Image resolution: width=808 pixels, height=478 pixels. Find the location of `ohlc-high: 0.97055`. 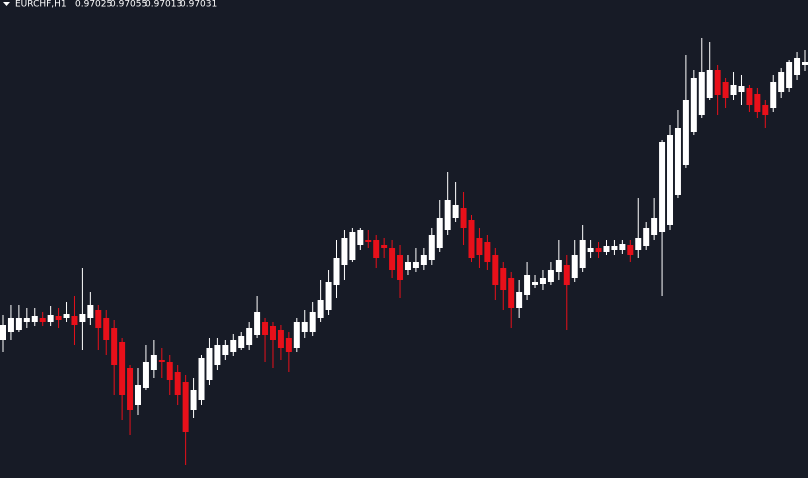

ohlc-high: 0.97055 is located at coordinates (128, 5).